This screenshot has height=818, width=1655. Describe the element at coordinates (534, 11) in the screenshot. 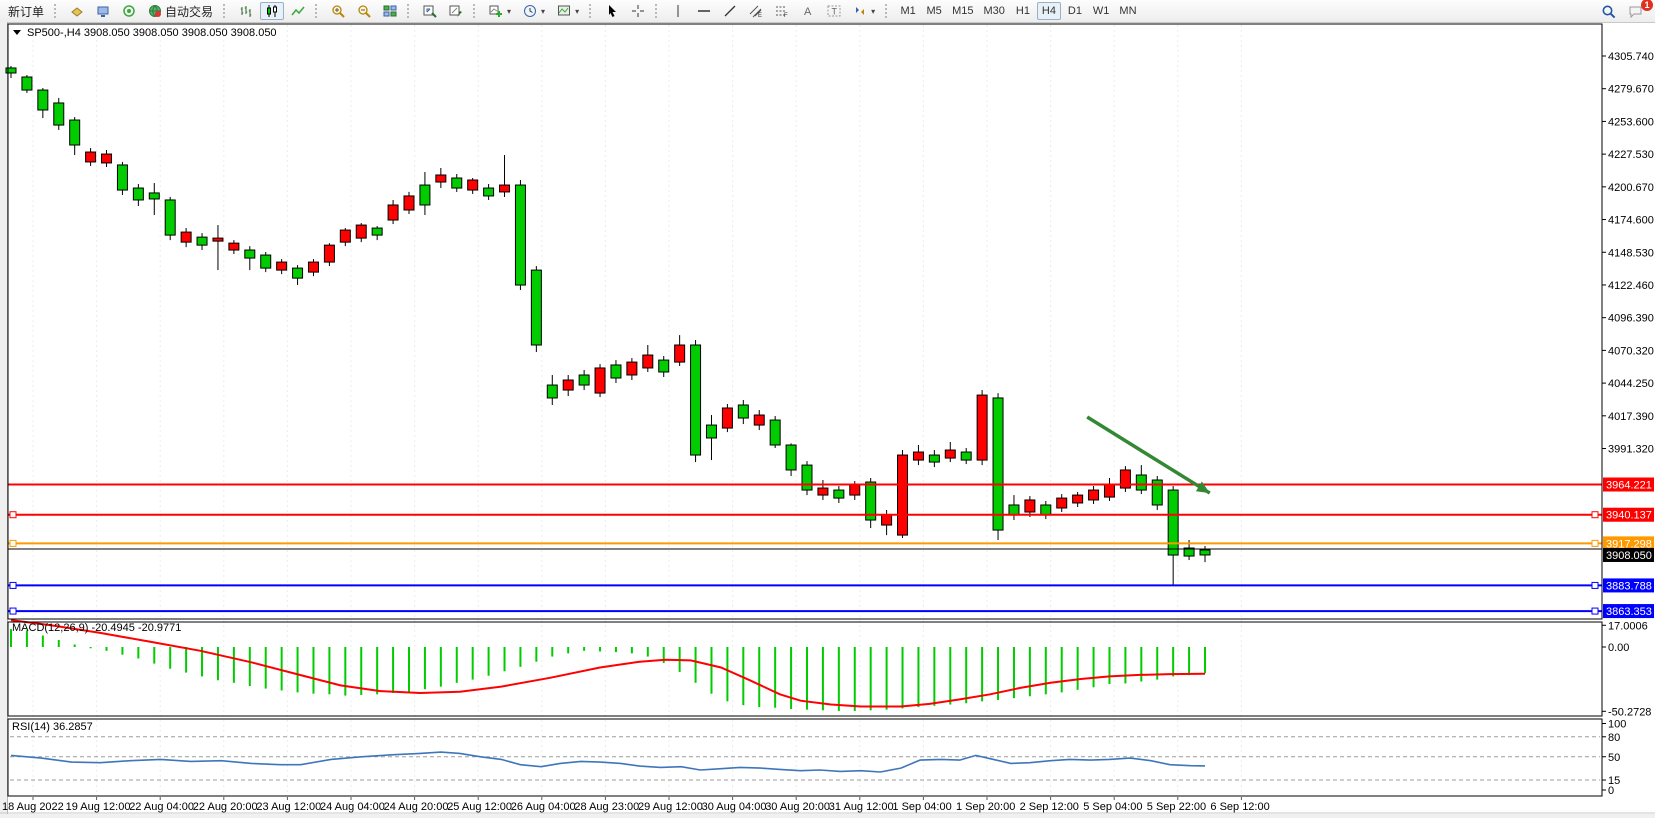

I see `period-button: ▾` at that location.